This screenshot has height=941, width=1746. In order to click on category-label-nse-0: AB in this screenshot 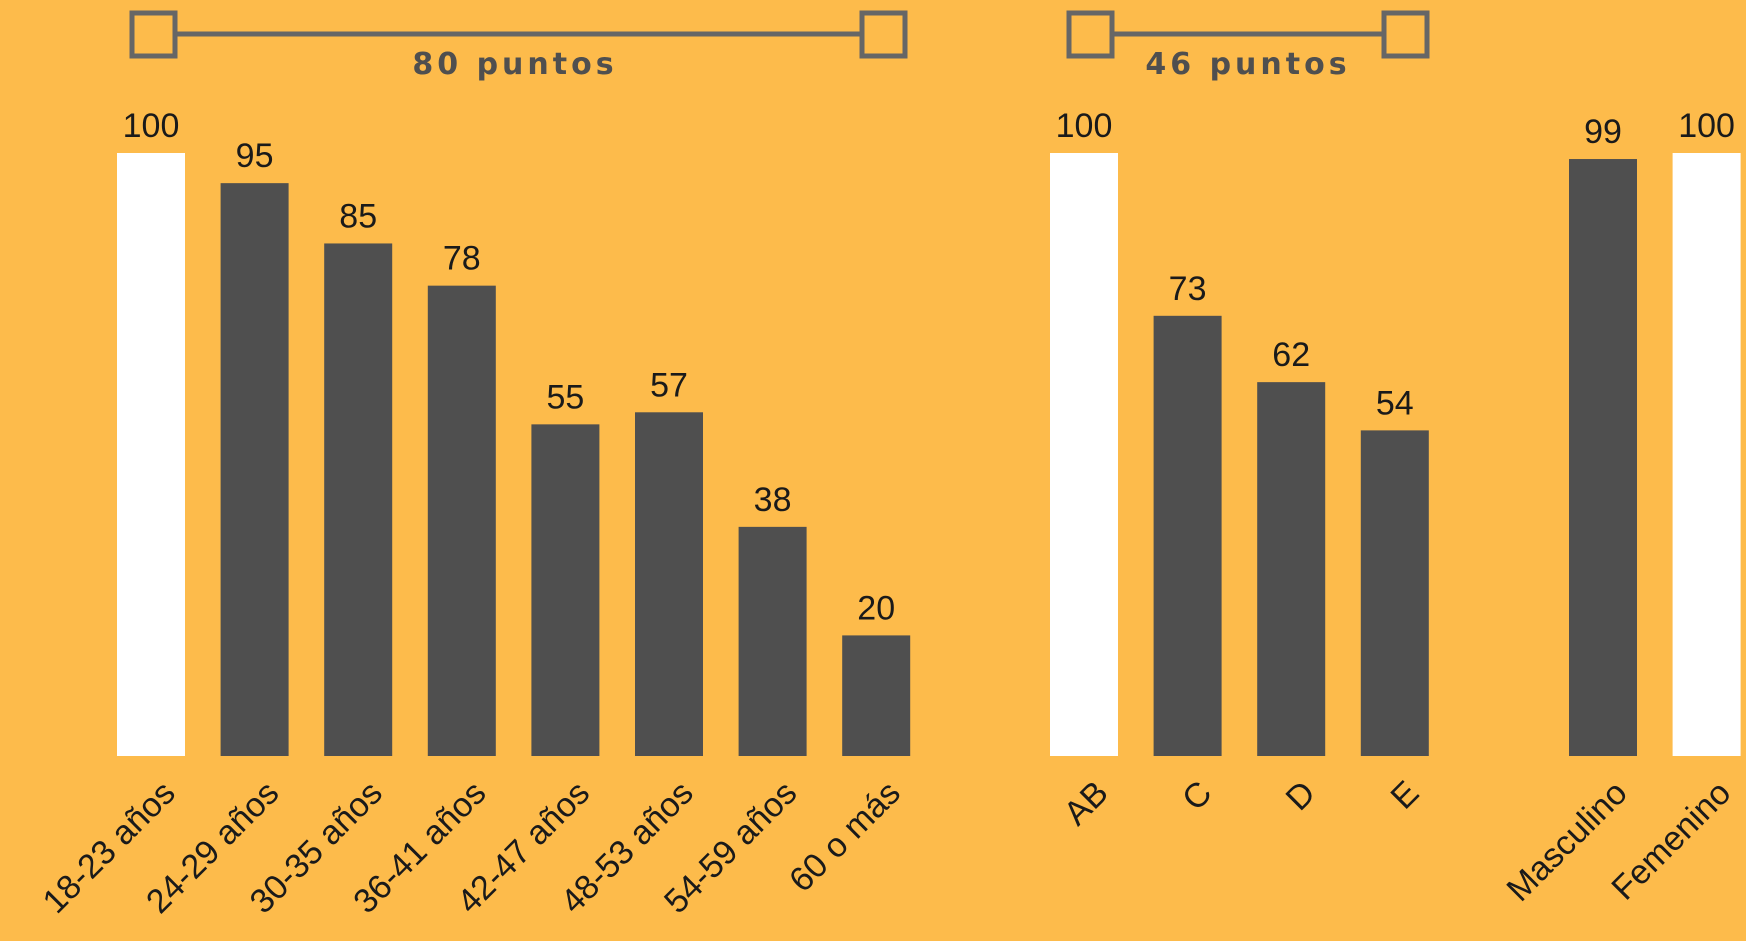, I will do `click(1086, 803)`.